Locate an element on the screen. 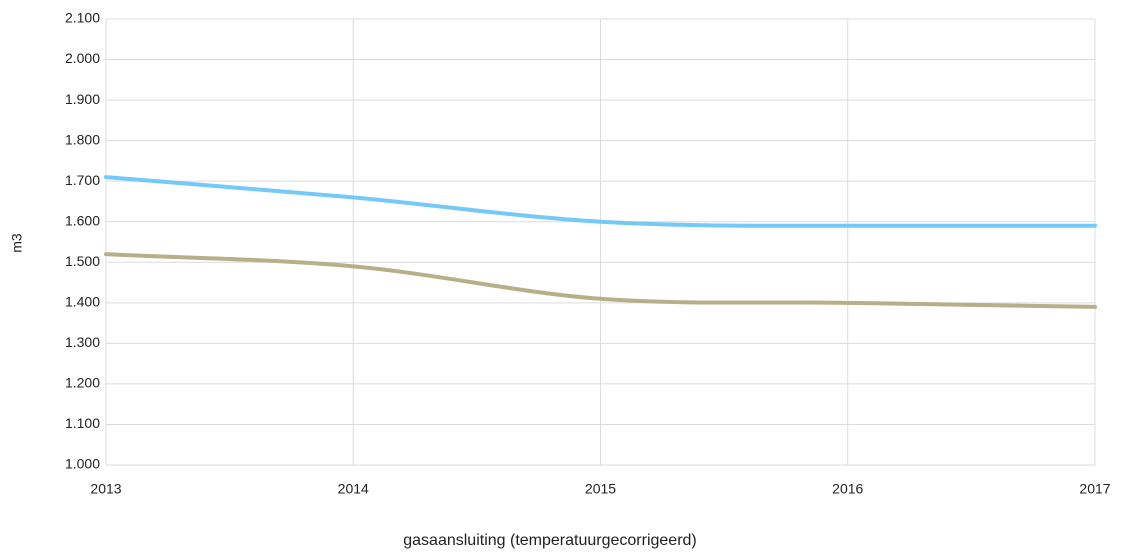 This screenshot has height=556, width=1125. y-tick-label: 1.300 is located at coordinates (82, 342).